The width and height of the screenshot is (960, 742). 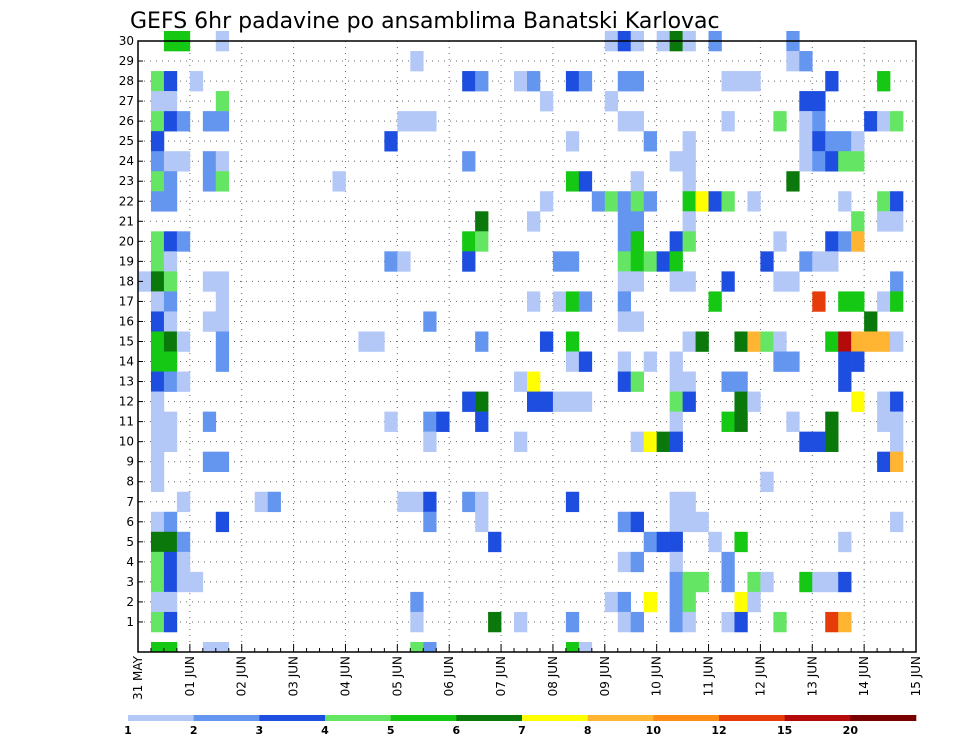 I want to click on colorbar-label: 5, so click(x=391, y=730).